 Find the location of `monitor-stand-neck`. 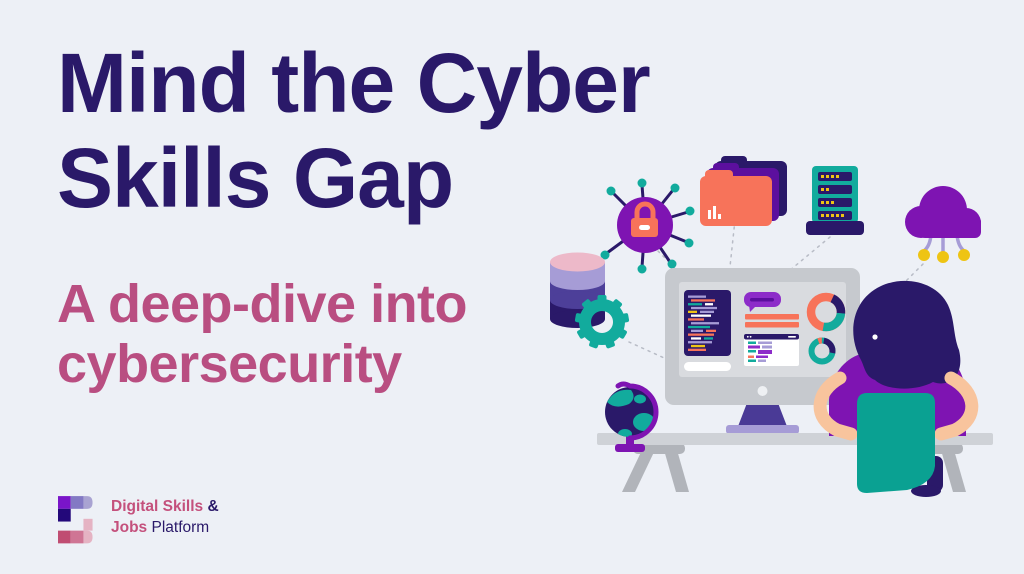

monitor-stand-neck is located at coordinates (762, 416).